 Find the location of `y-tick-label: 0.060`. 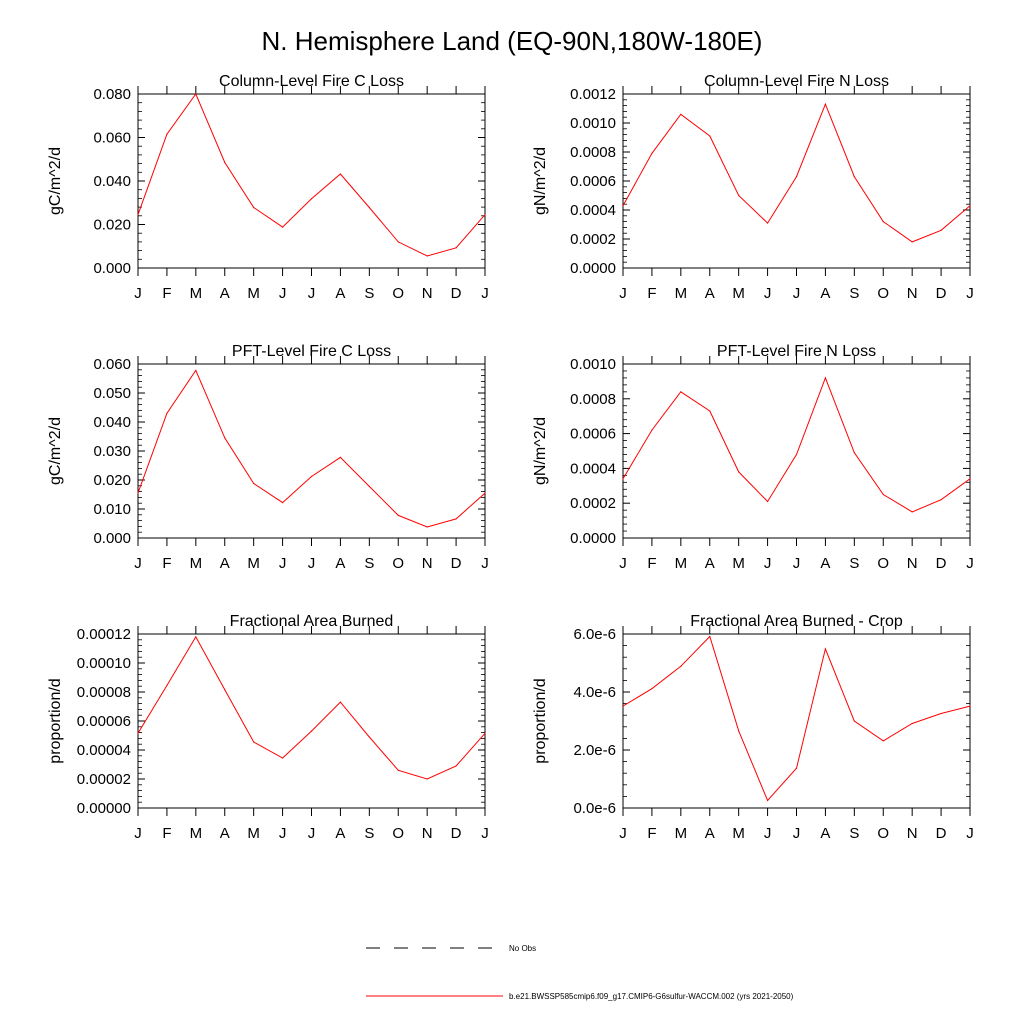

y-tick-label: 0.060 is located at coordinates (112, 364).